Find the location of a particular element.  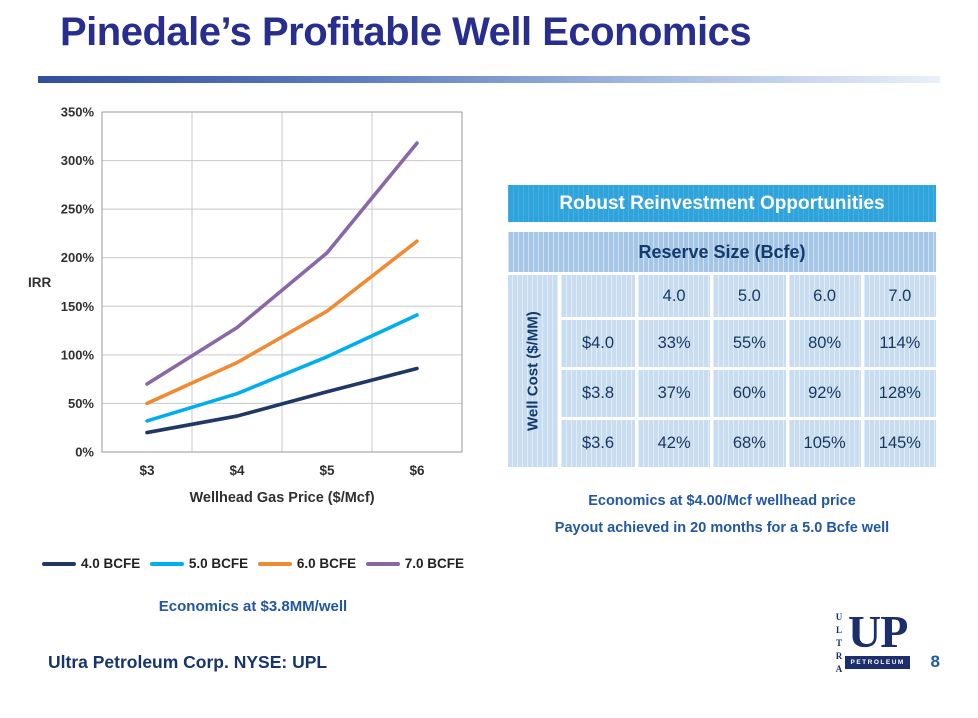

column-header: 5.0 is located at coordinates (749, 296).